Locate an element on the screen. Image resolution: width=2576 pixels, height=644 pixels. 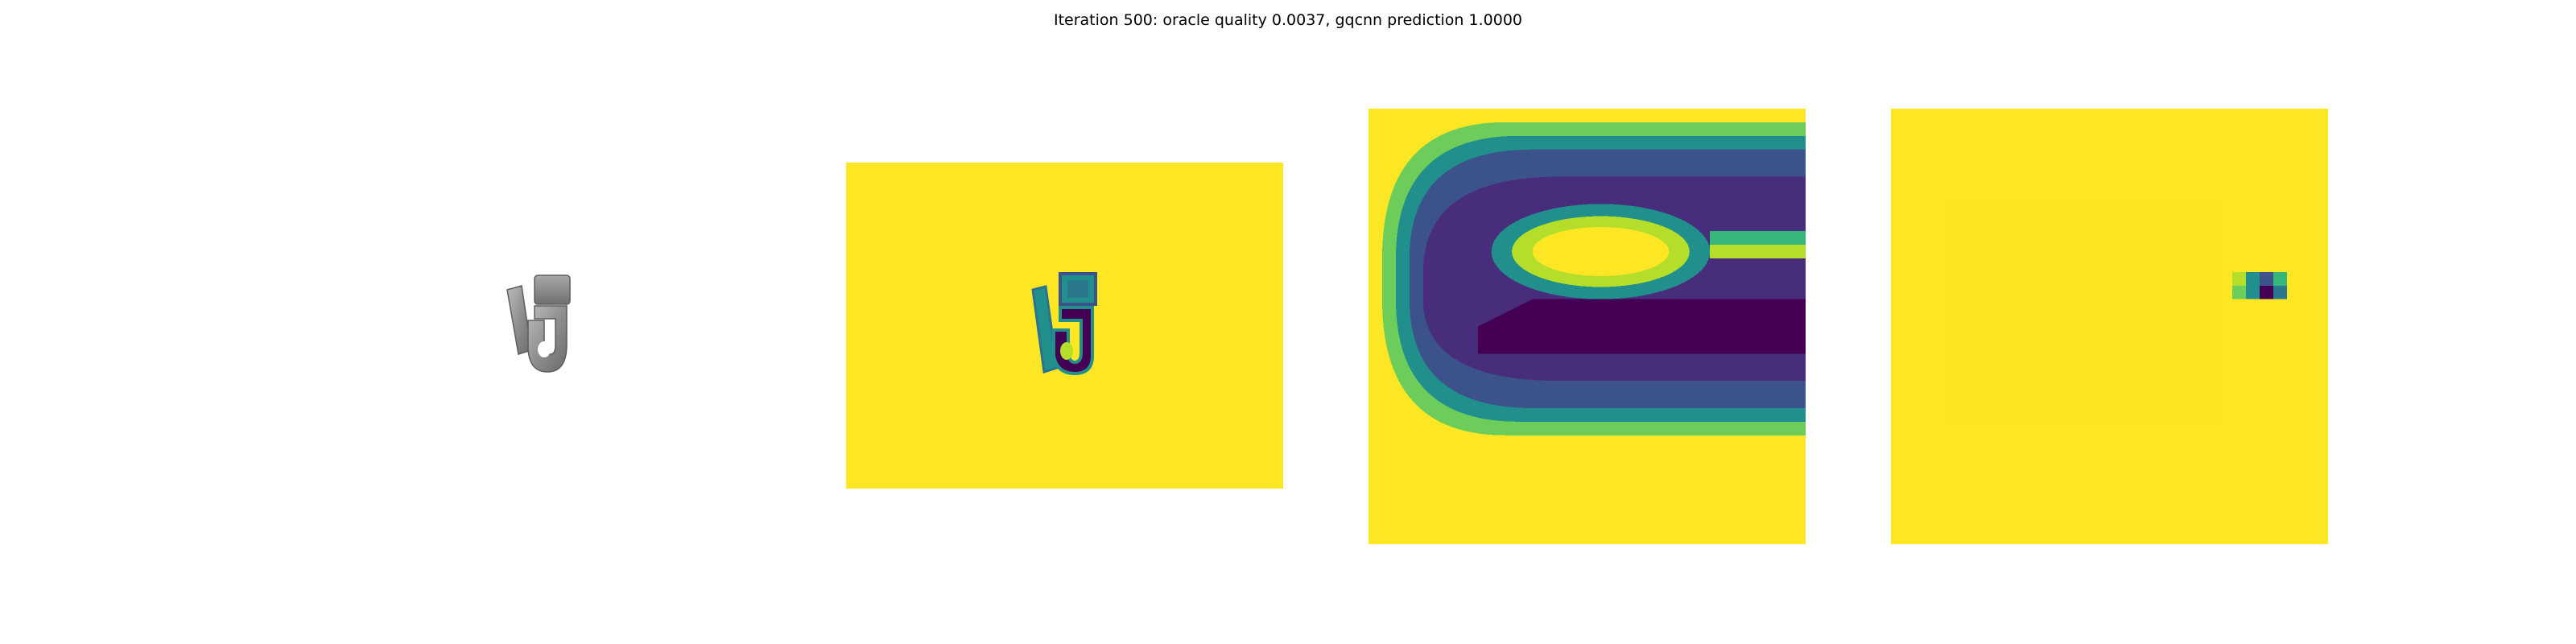
depth-image is located at coordinates (1064, 326).